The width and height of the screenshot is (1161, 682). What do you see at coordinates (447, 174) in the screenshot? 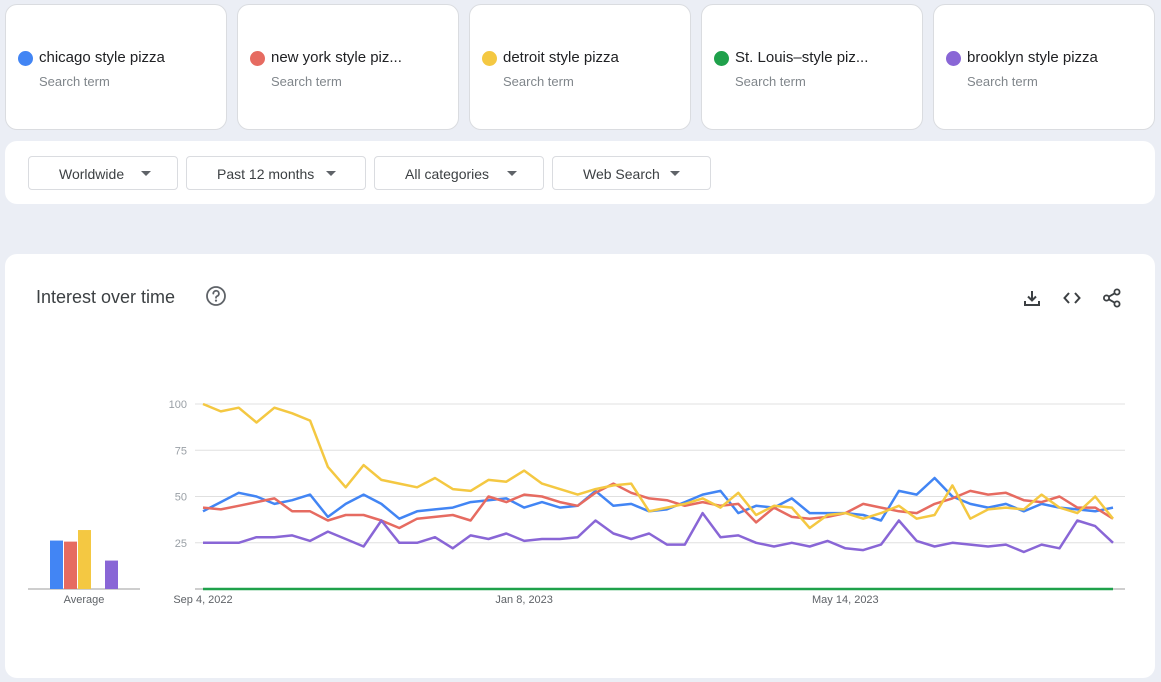
I see `category-dropdown-label: All categories` at bounding box center [447, 174].